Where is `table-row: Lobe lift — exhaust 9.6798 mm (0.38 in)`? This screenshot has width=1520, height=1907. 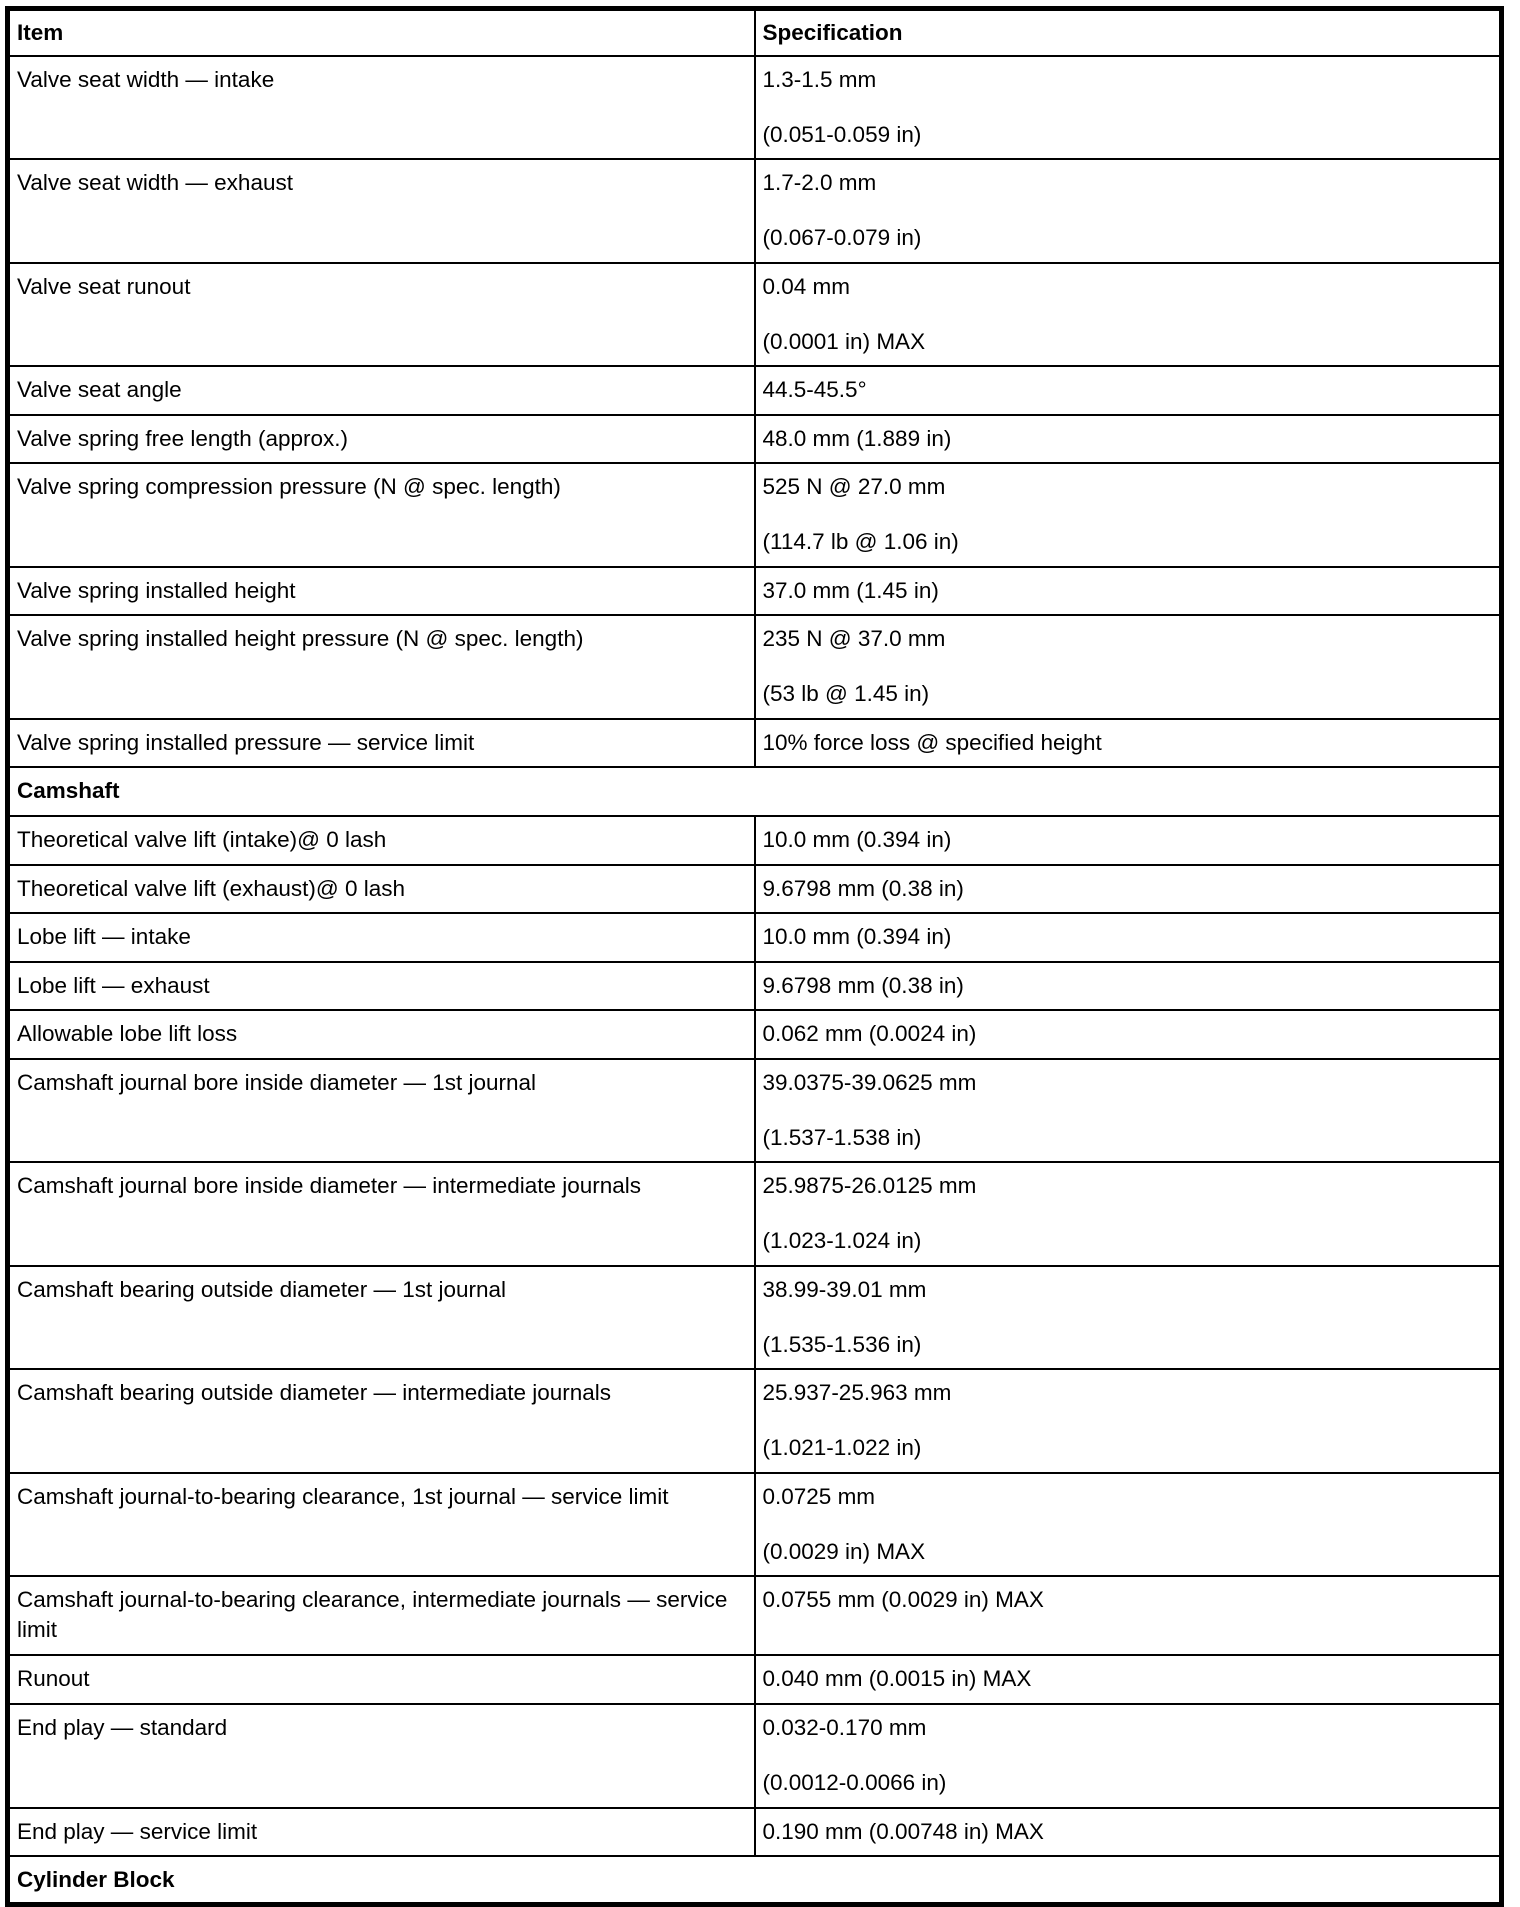 table-row: Lobe lift — exhaust 9.6798 mm (0.38 in) is located at coordinates (754, 986).